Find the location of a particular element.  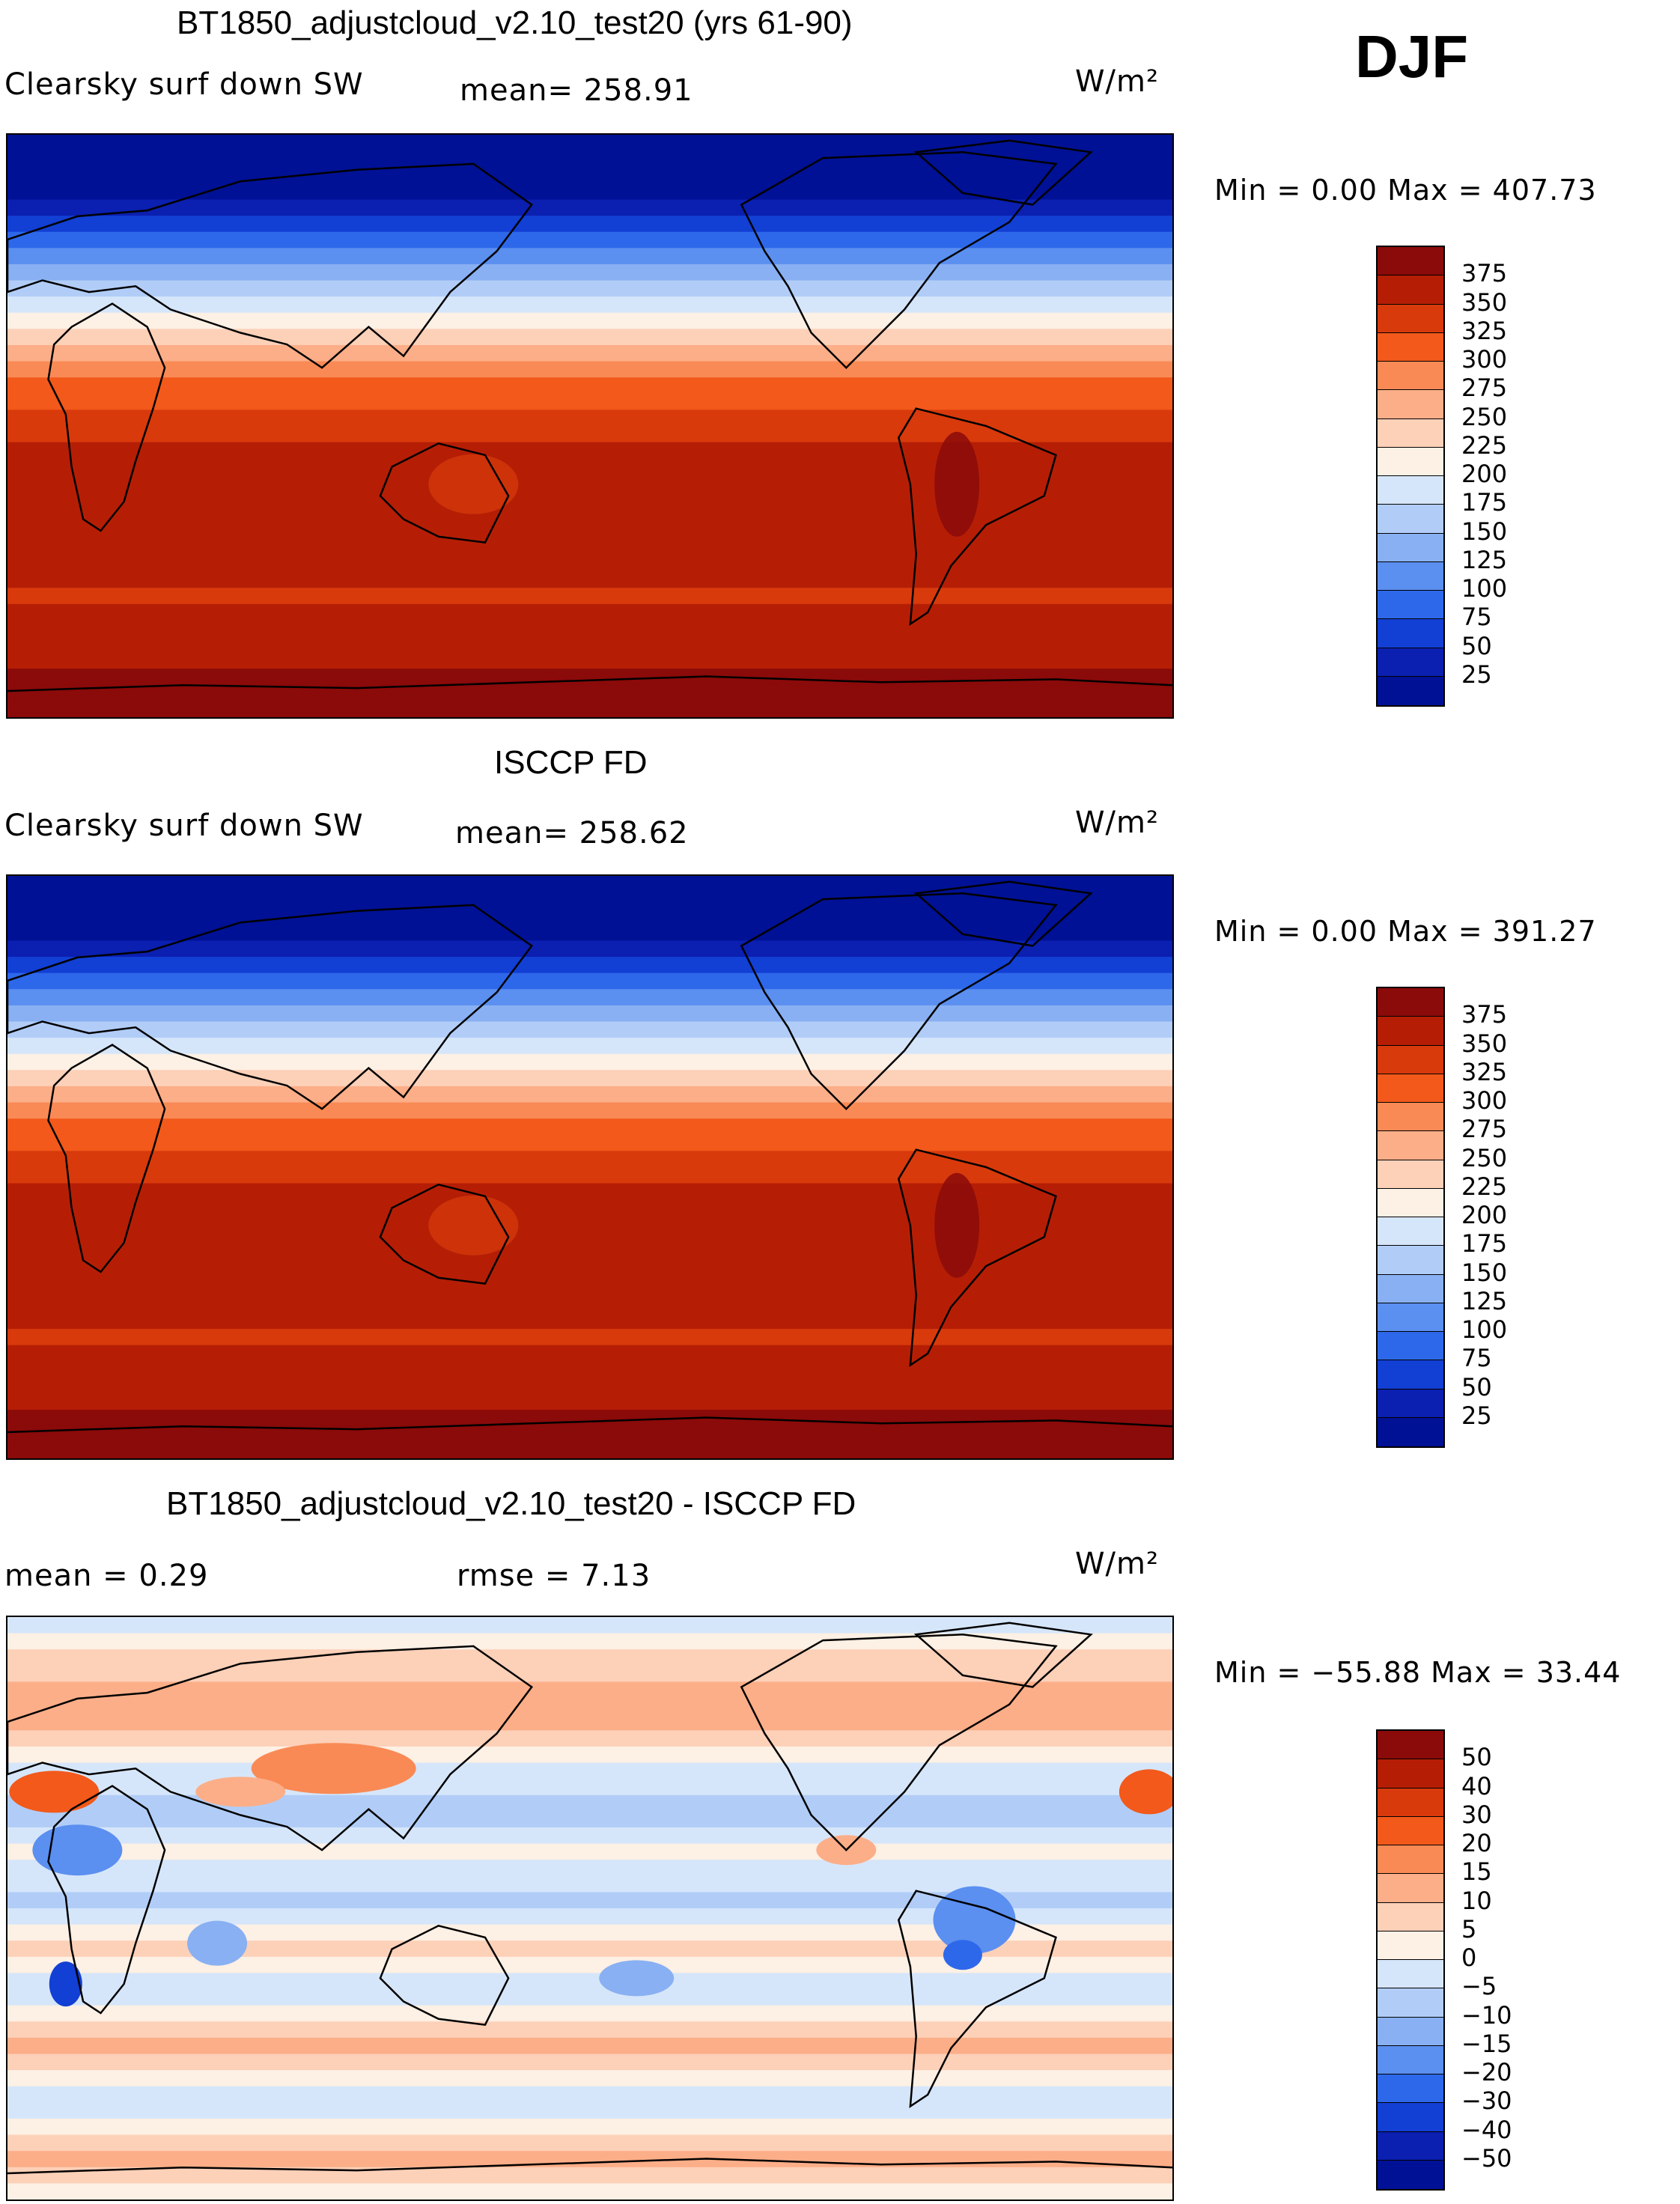

colorbar-tick-label: 125 is located at coordinates (1484, 1300).